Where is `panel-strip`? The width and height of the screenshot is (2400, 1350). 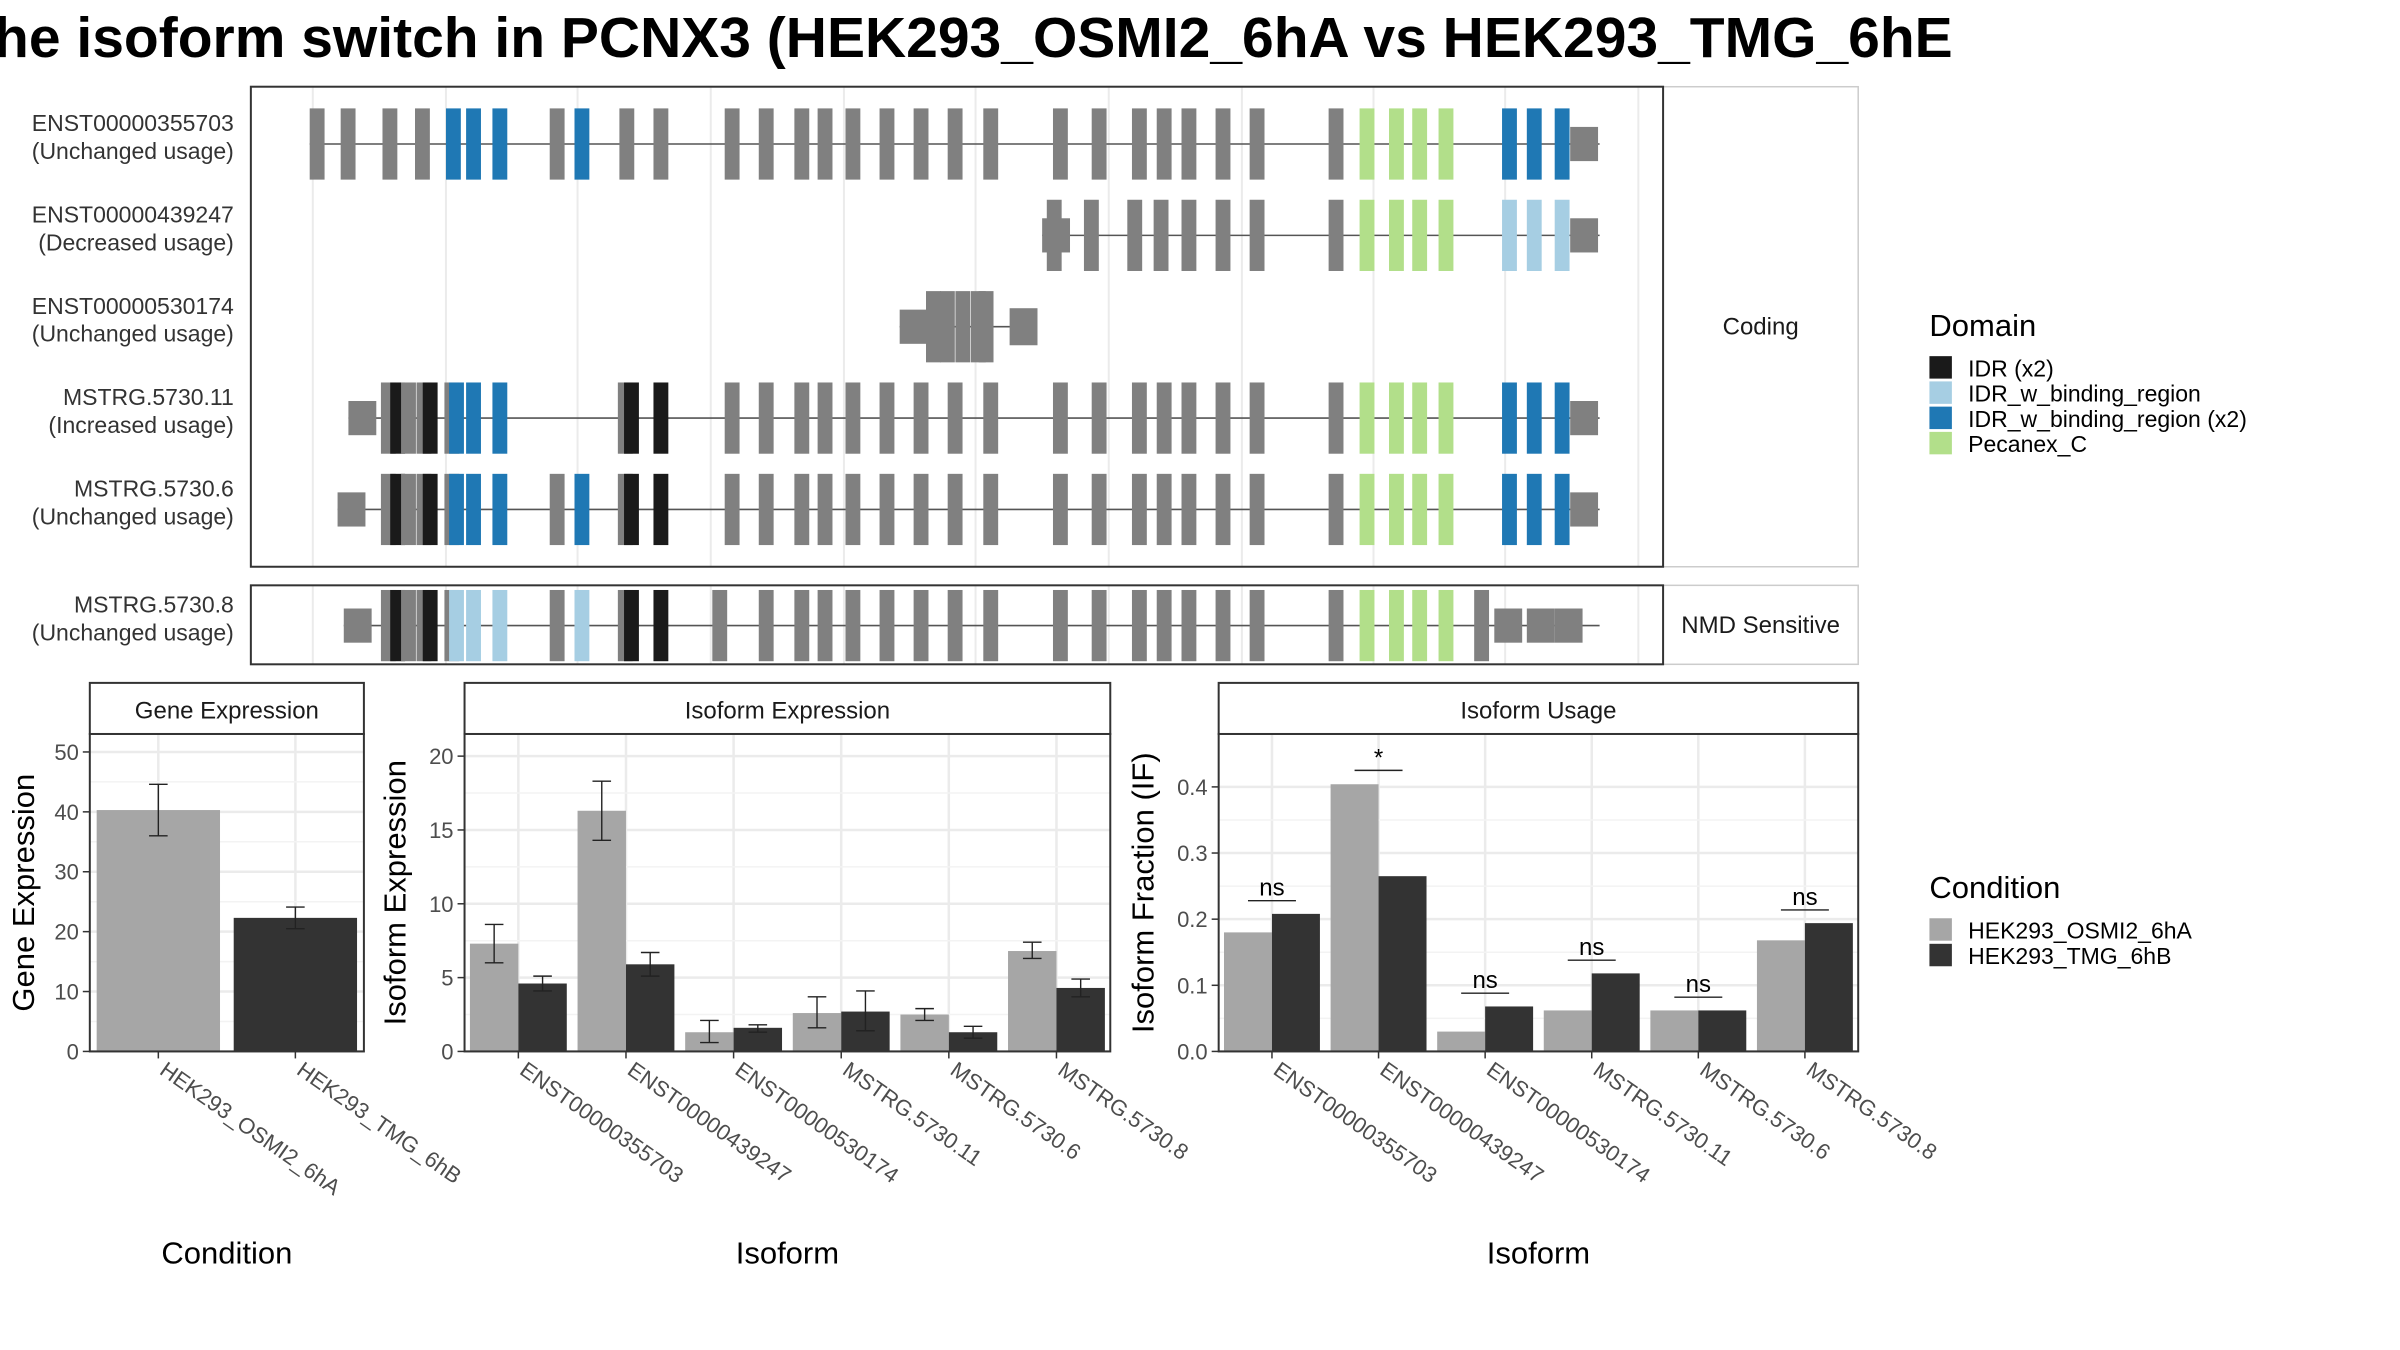
panel-strip is located at coordinates (1538, 708).